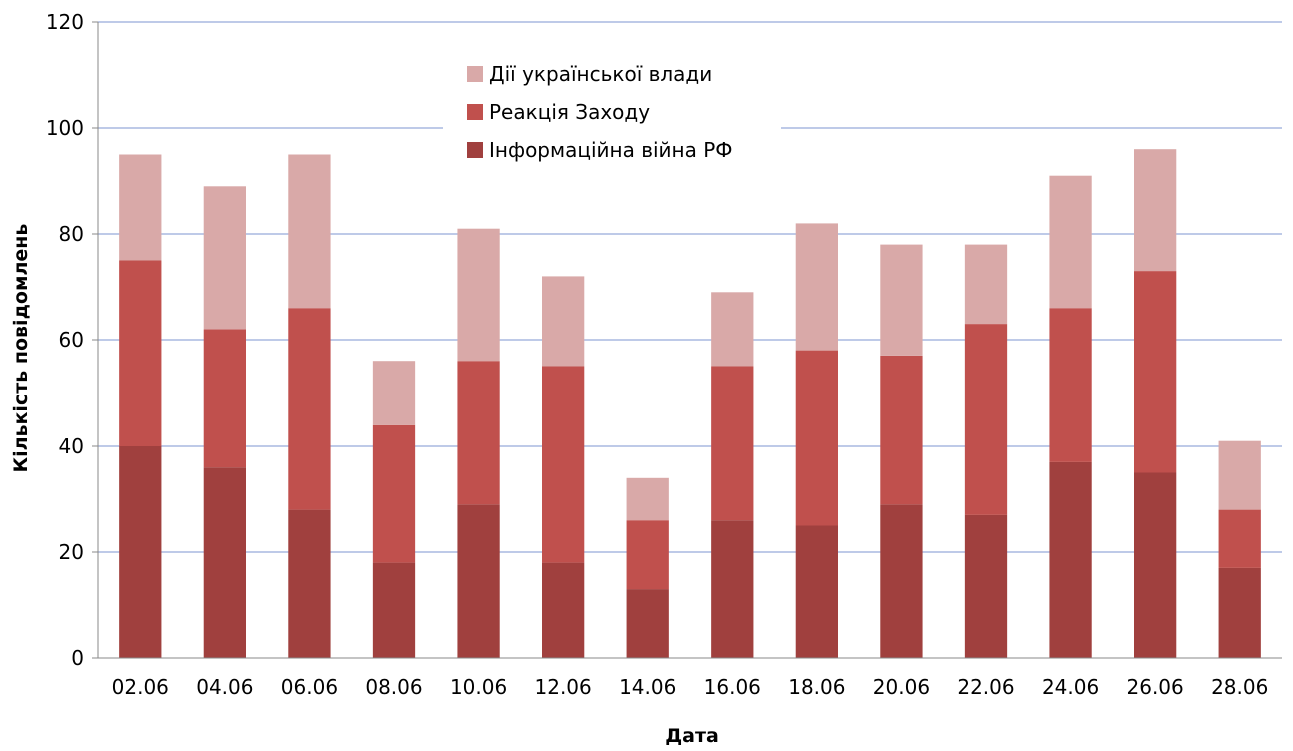 This screenshot has height=751, width=1293. I want to click on y-tick-label: 40, so click(71, 446).